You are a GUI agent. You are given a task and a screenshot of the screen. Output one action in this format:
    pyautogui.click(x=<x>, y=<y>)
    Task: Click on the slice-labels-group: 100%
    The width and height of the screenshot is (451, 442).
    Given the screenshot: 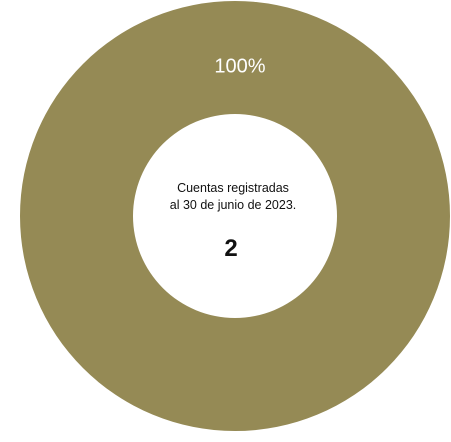 What is the action you would take?
    pyautogui.click(x=239, y=67)
    